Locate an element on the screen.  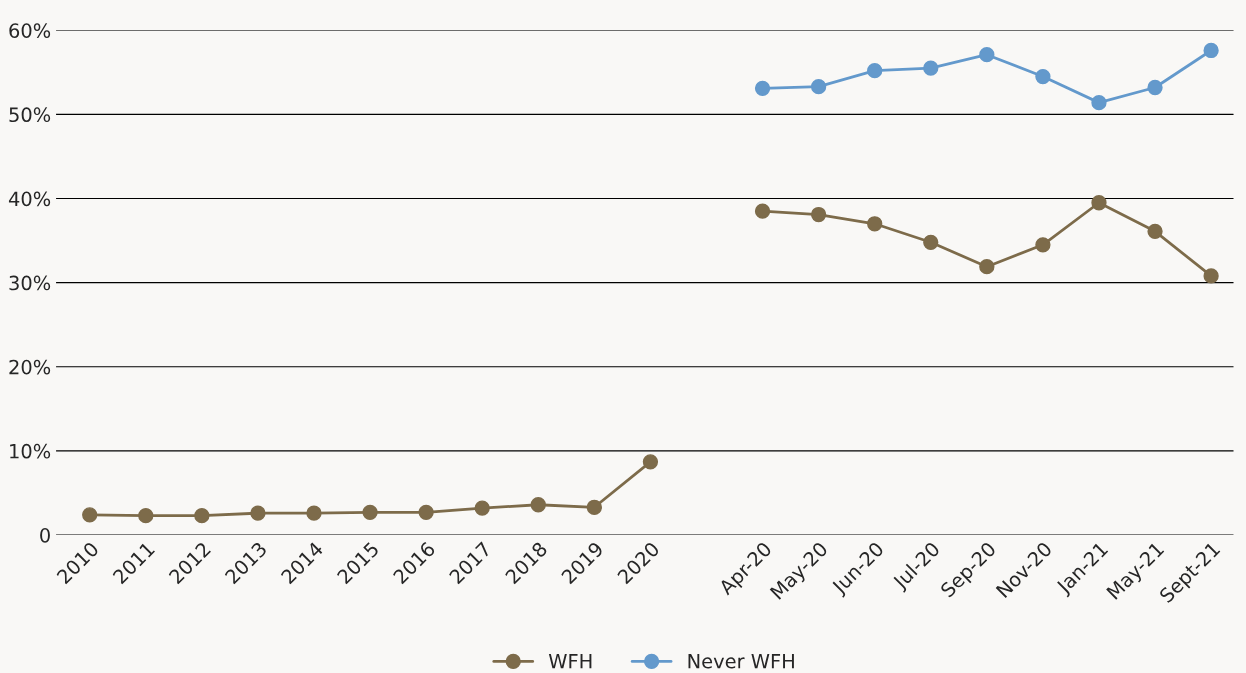
y-tick-label: 50% is located at coordinates (30, 115).